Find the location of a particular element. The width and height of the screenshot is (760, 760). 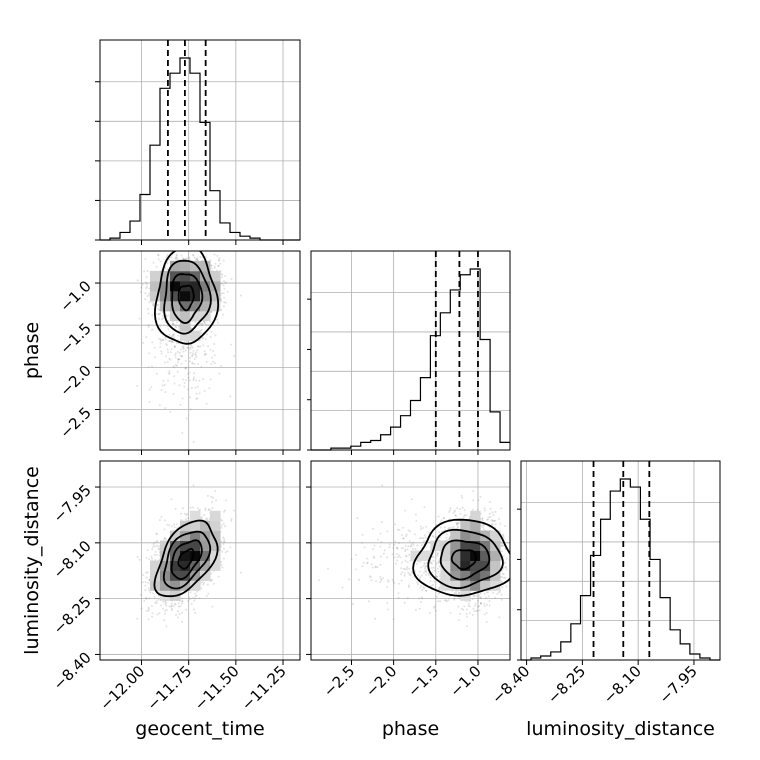

histogram-geocent-time is located at coordinates (200, 149).